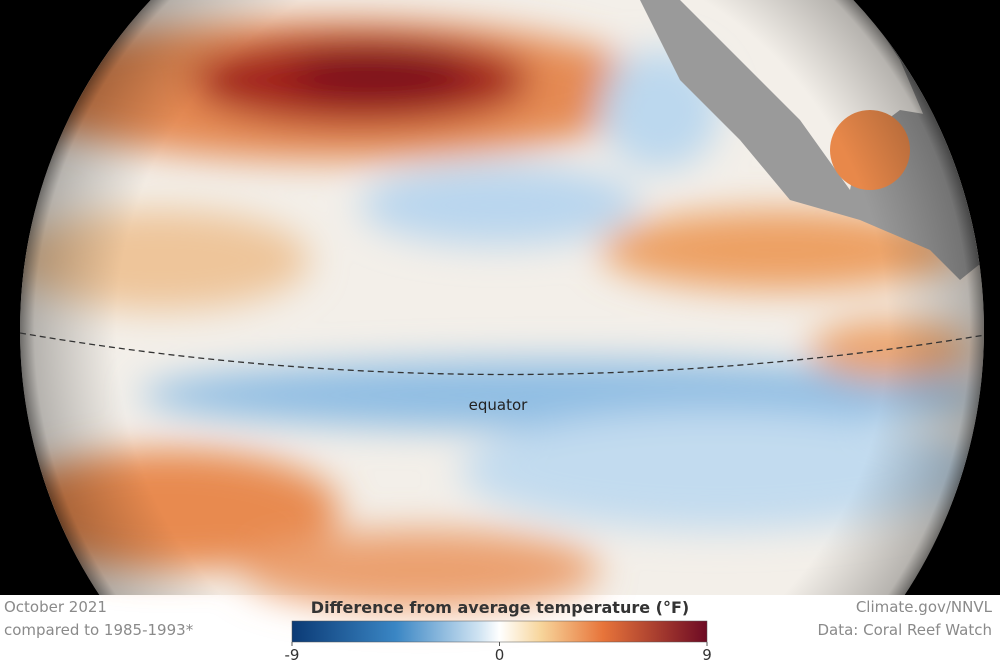  I want to click on colorbar-tick-label: -9, so click(292, 655).